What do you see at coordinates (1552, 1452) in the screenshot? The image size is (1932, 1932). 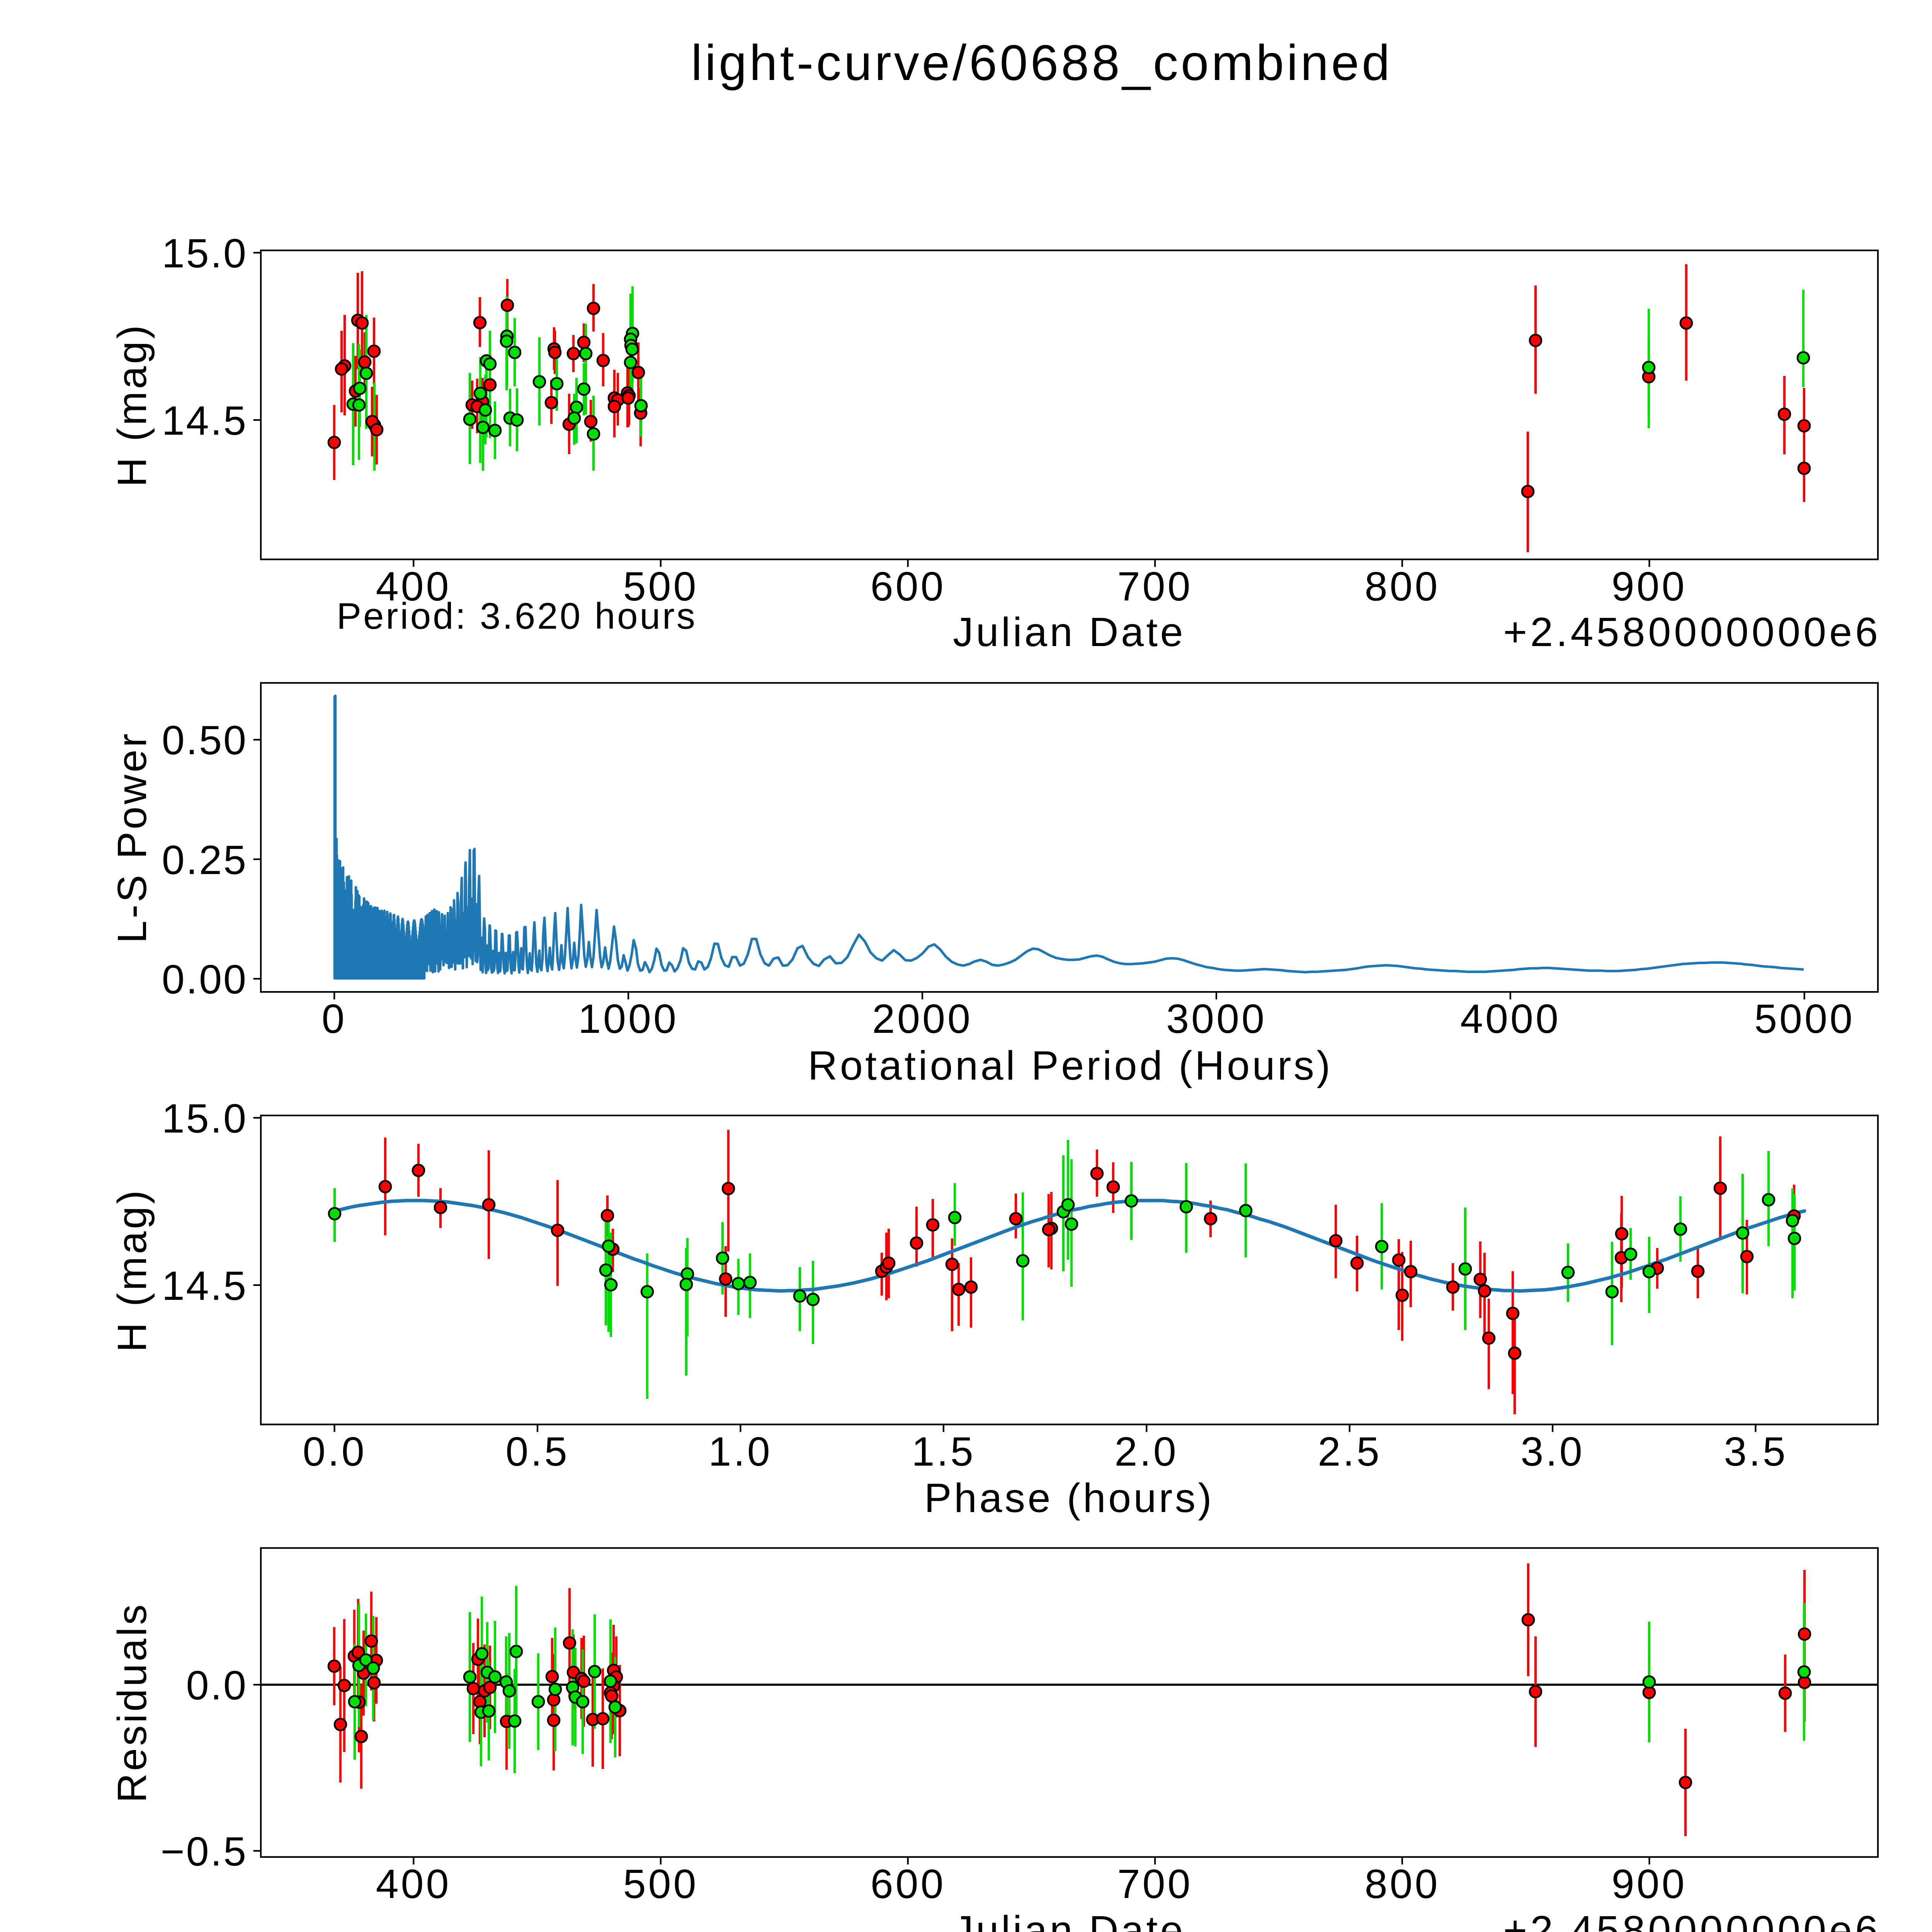 I see `svg-text: 3.0` at bounding box center [1552, 1452].